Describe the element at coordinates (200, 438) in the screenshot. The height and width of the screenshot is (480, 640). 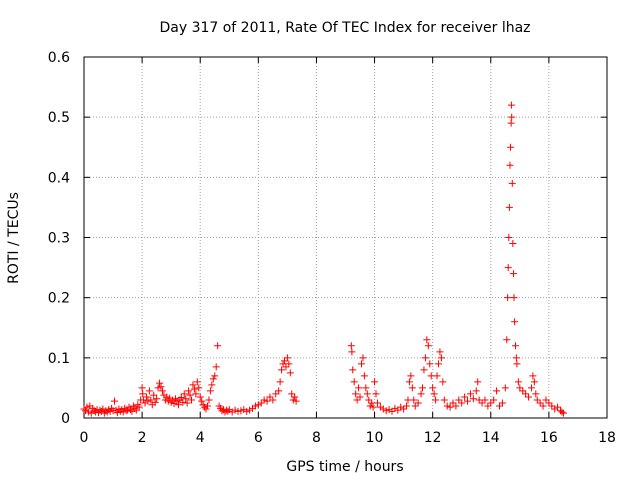
I see `x-tick-label: 4` at that location.